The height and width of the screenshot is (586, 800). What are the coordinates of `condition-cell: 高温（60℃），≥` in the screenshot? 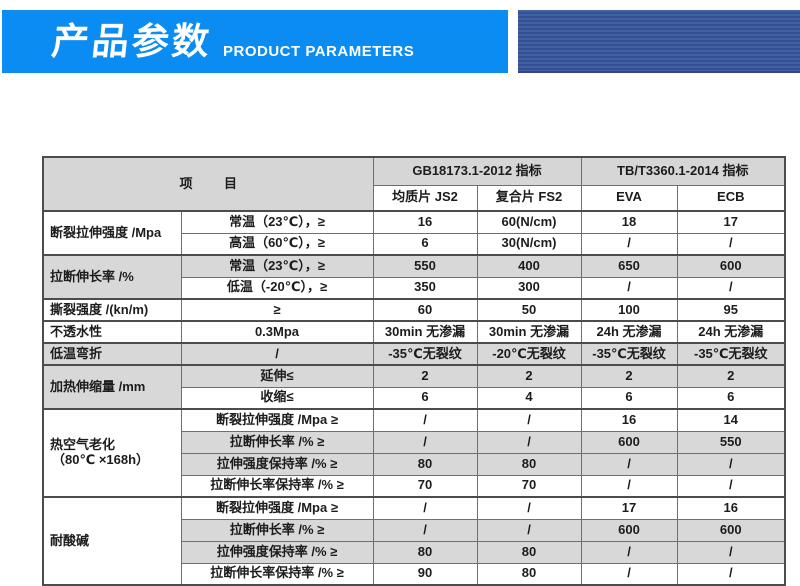 It's located at (277, 244).